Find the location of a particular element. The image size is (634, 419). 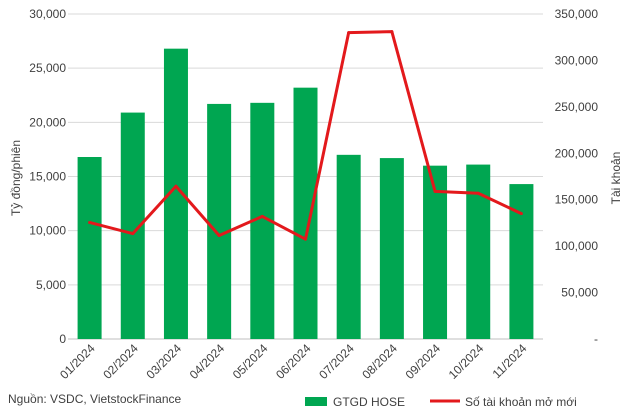

y-right-tick-label: 300,000 is located at coordinates (577, 60).